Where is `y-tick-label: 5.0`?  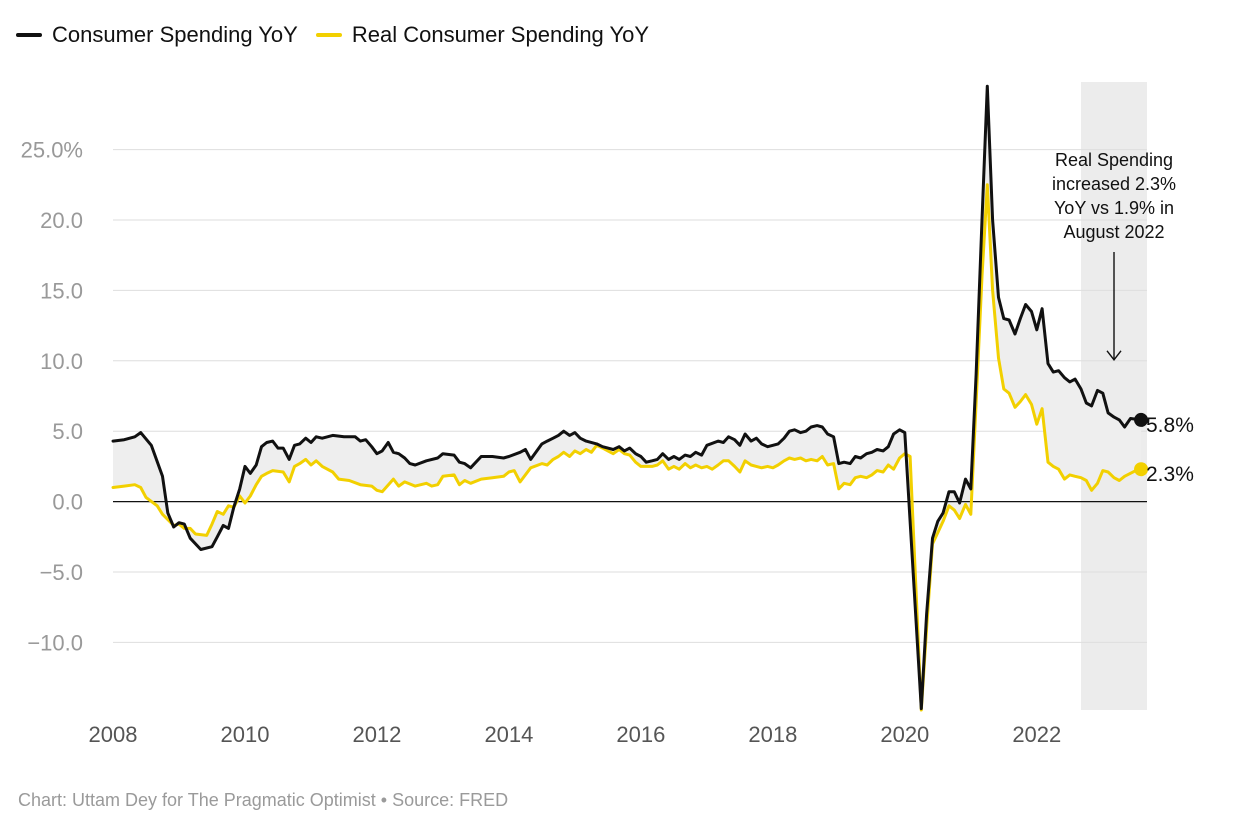 y-tick-label: 5.0 is located at coordinates (67, 431).